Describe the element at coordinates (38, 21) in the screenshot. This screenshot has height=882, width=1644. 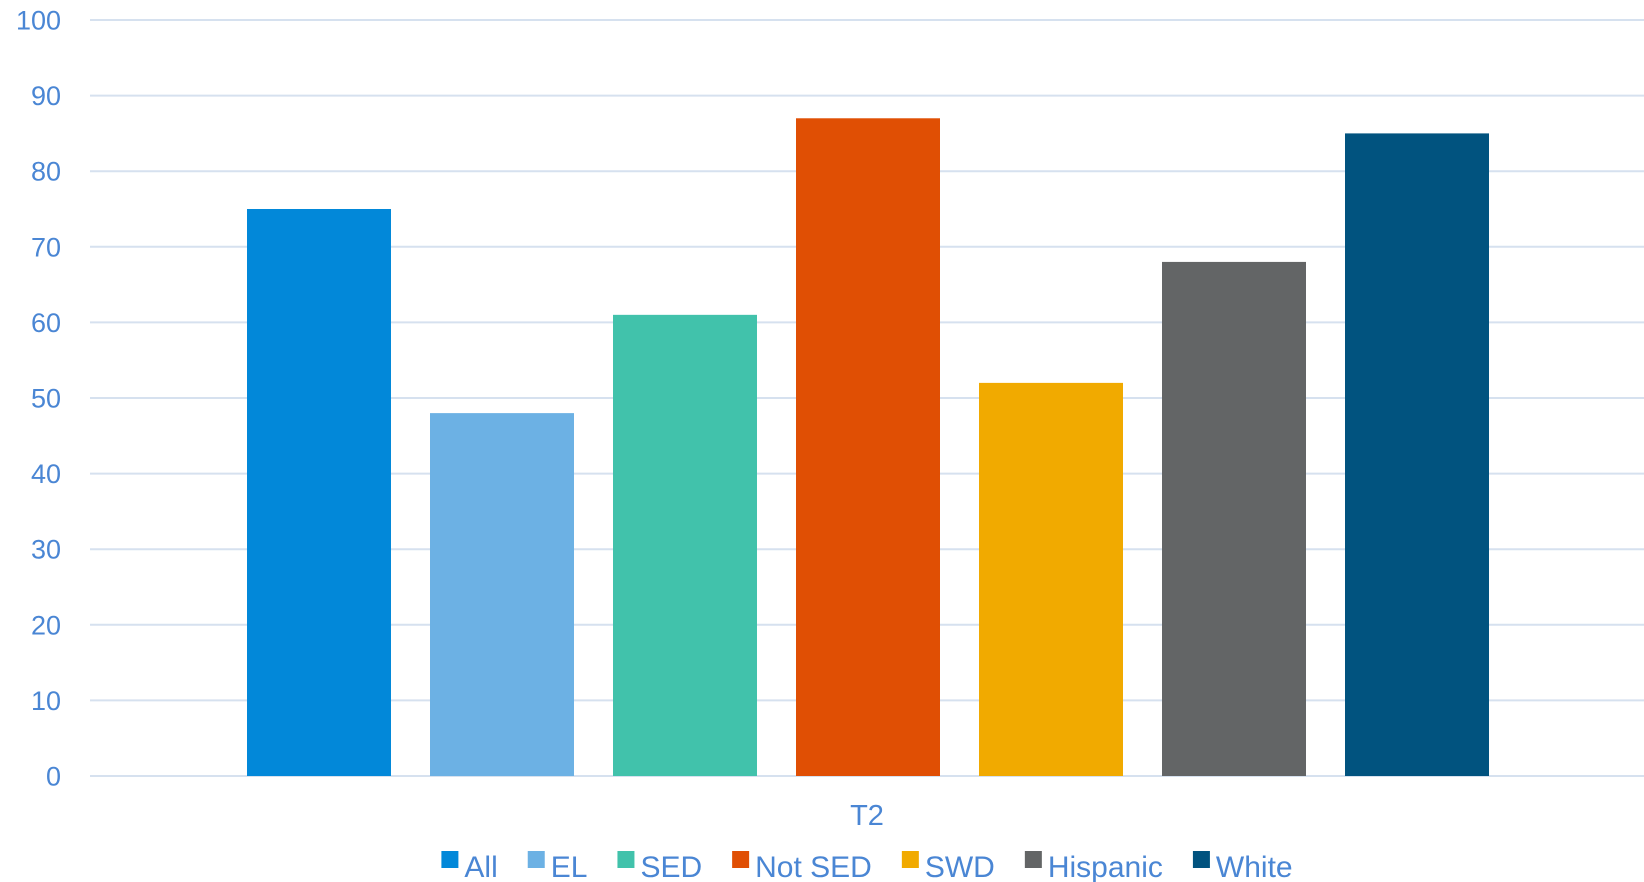
I see `y-tick-label: 100` at that location.